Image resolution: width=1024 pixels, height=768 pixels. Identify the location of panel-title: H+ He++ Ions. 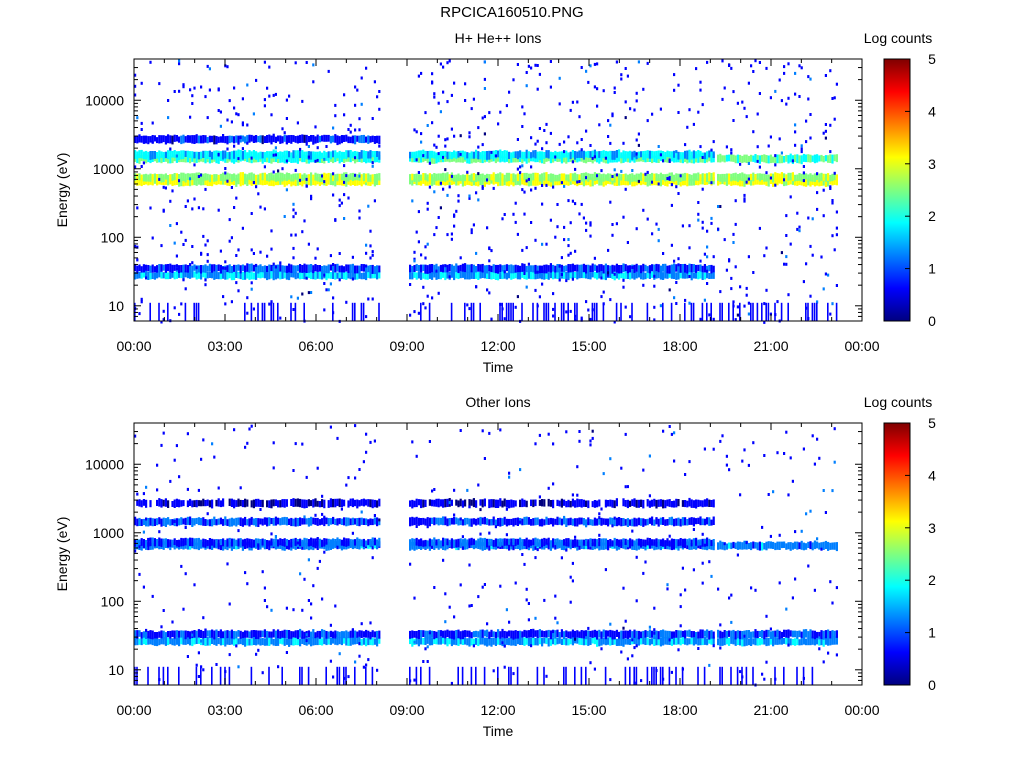
(498, 38).